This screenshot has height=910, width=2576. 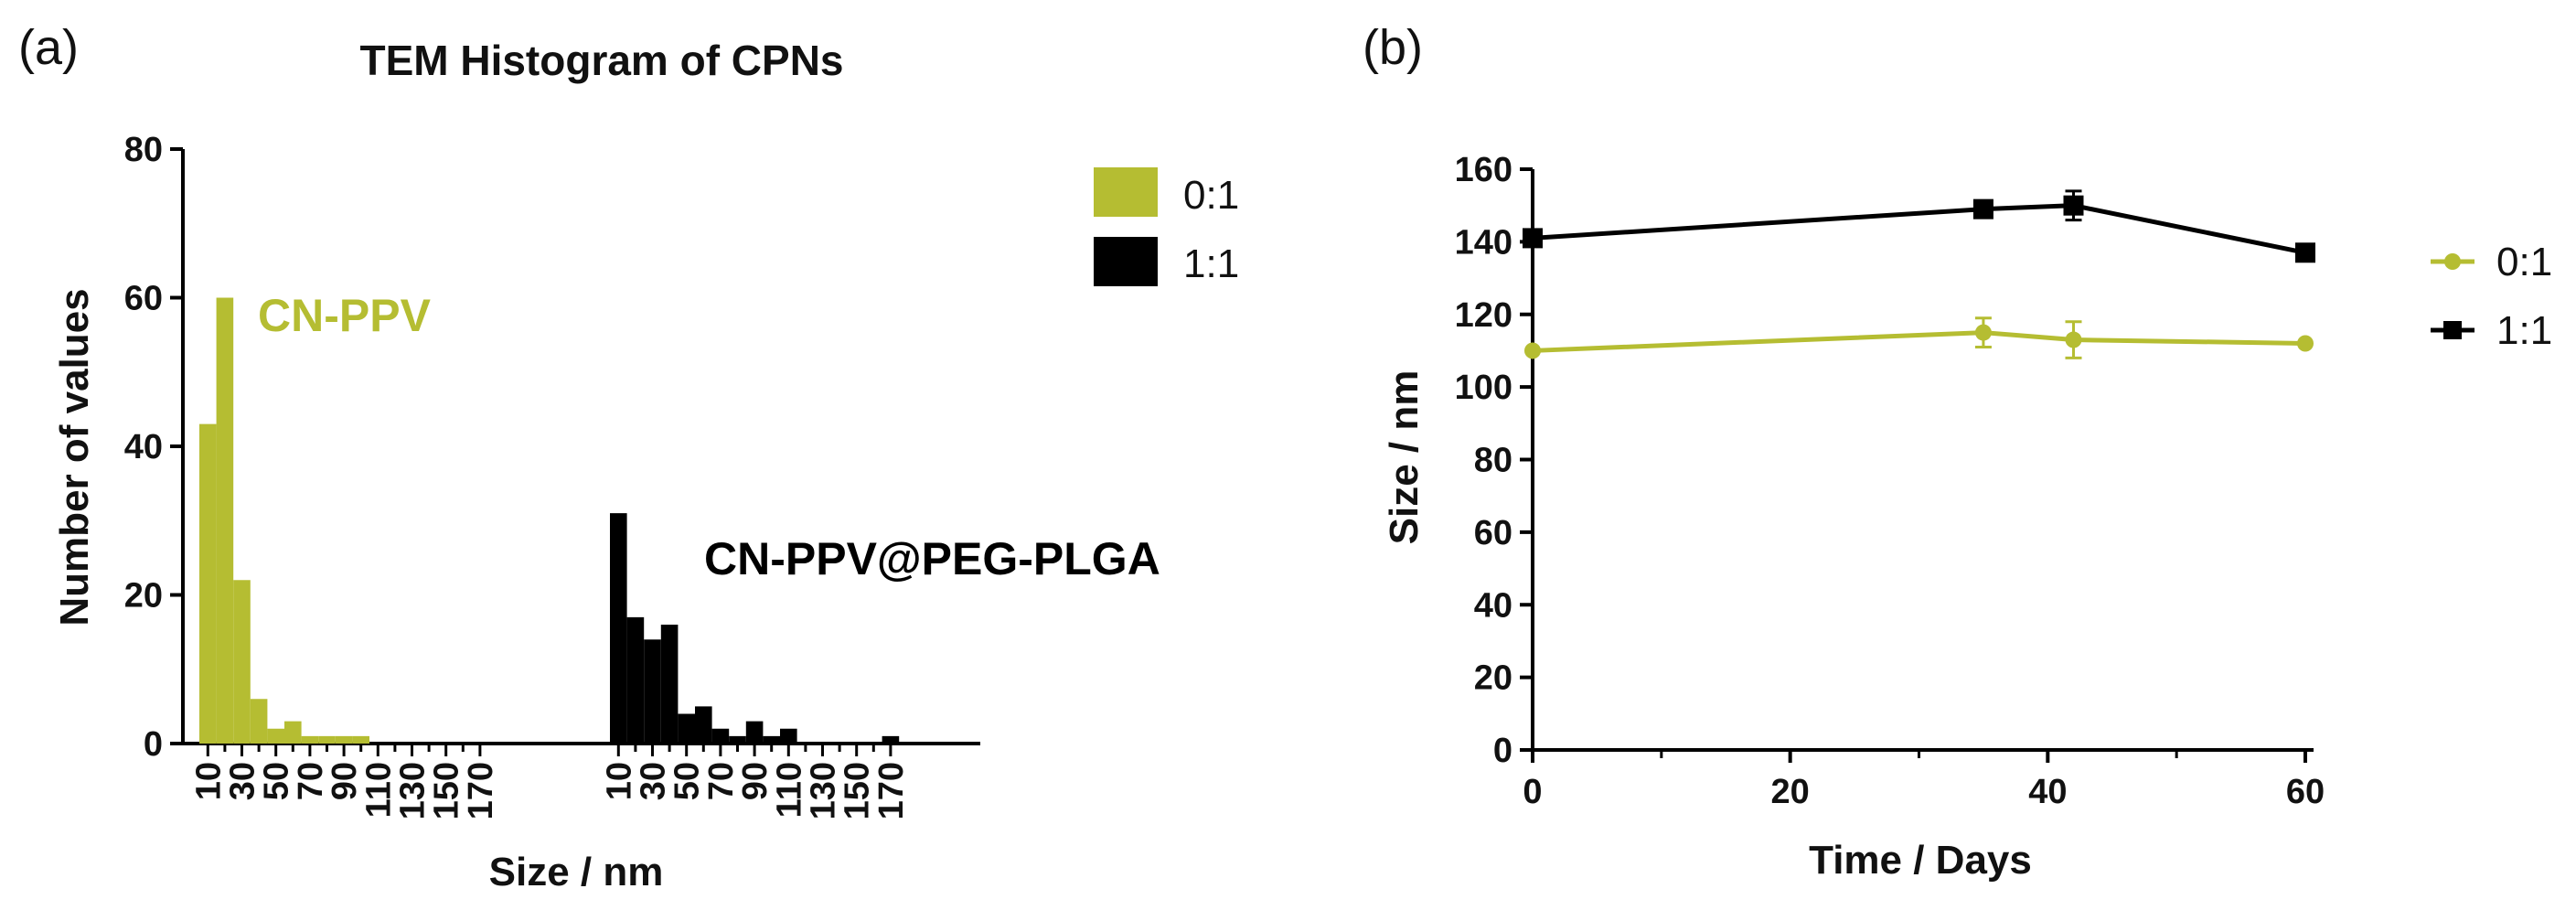 What do you see at coordinates (2047, 792) in the screenshot?
I see `line-x-tick-label: 40` at bounding box center [2047, 792].